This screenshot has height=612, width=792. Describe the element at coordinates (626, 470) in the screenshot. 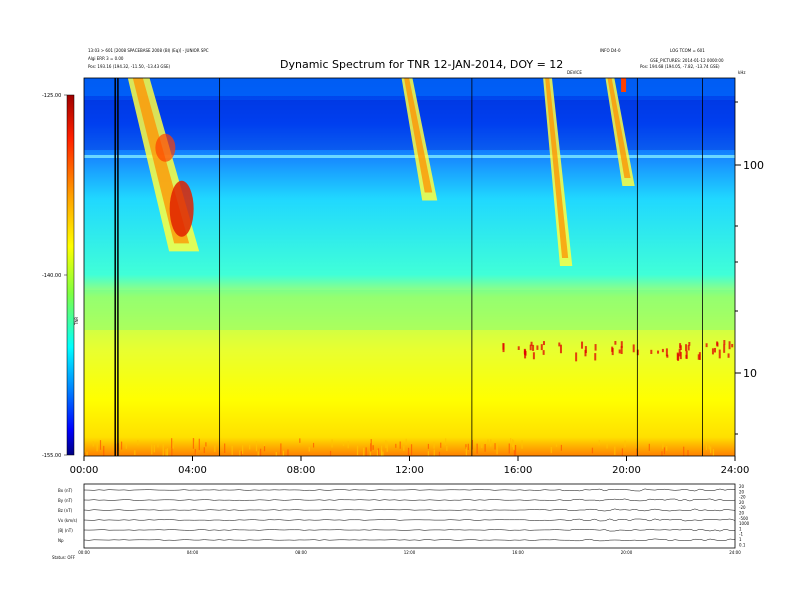

I see `x-tick-label: 20:00` at that location.